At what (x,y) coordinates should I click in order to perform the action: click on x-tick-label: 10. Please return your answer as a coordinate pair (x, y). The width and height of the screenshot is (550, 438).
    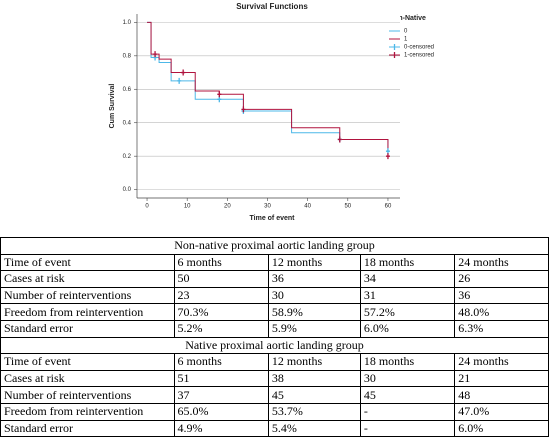
    Looking at the image, I should click on (187, 207).